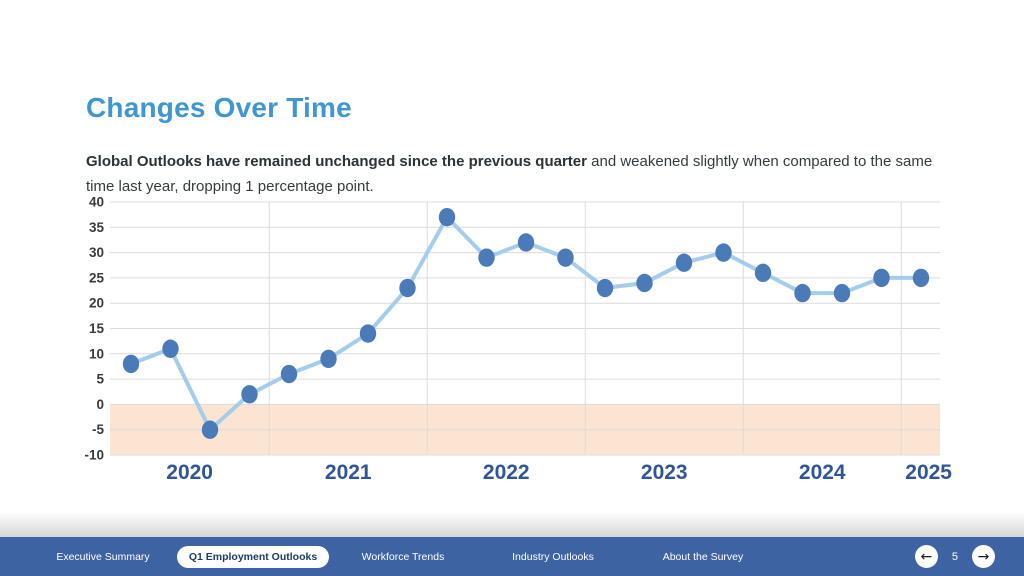 This screenshot has height=576, width=1024. I want to click on arrow-right-icon: →, so click(983, 556).